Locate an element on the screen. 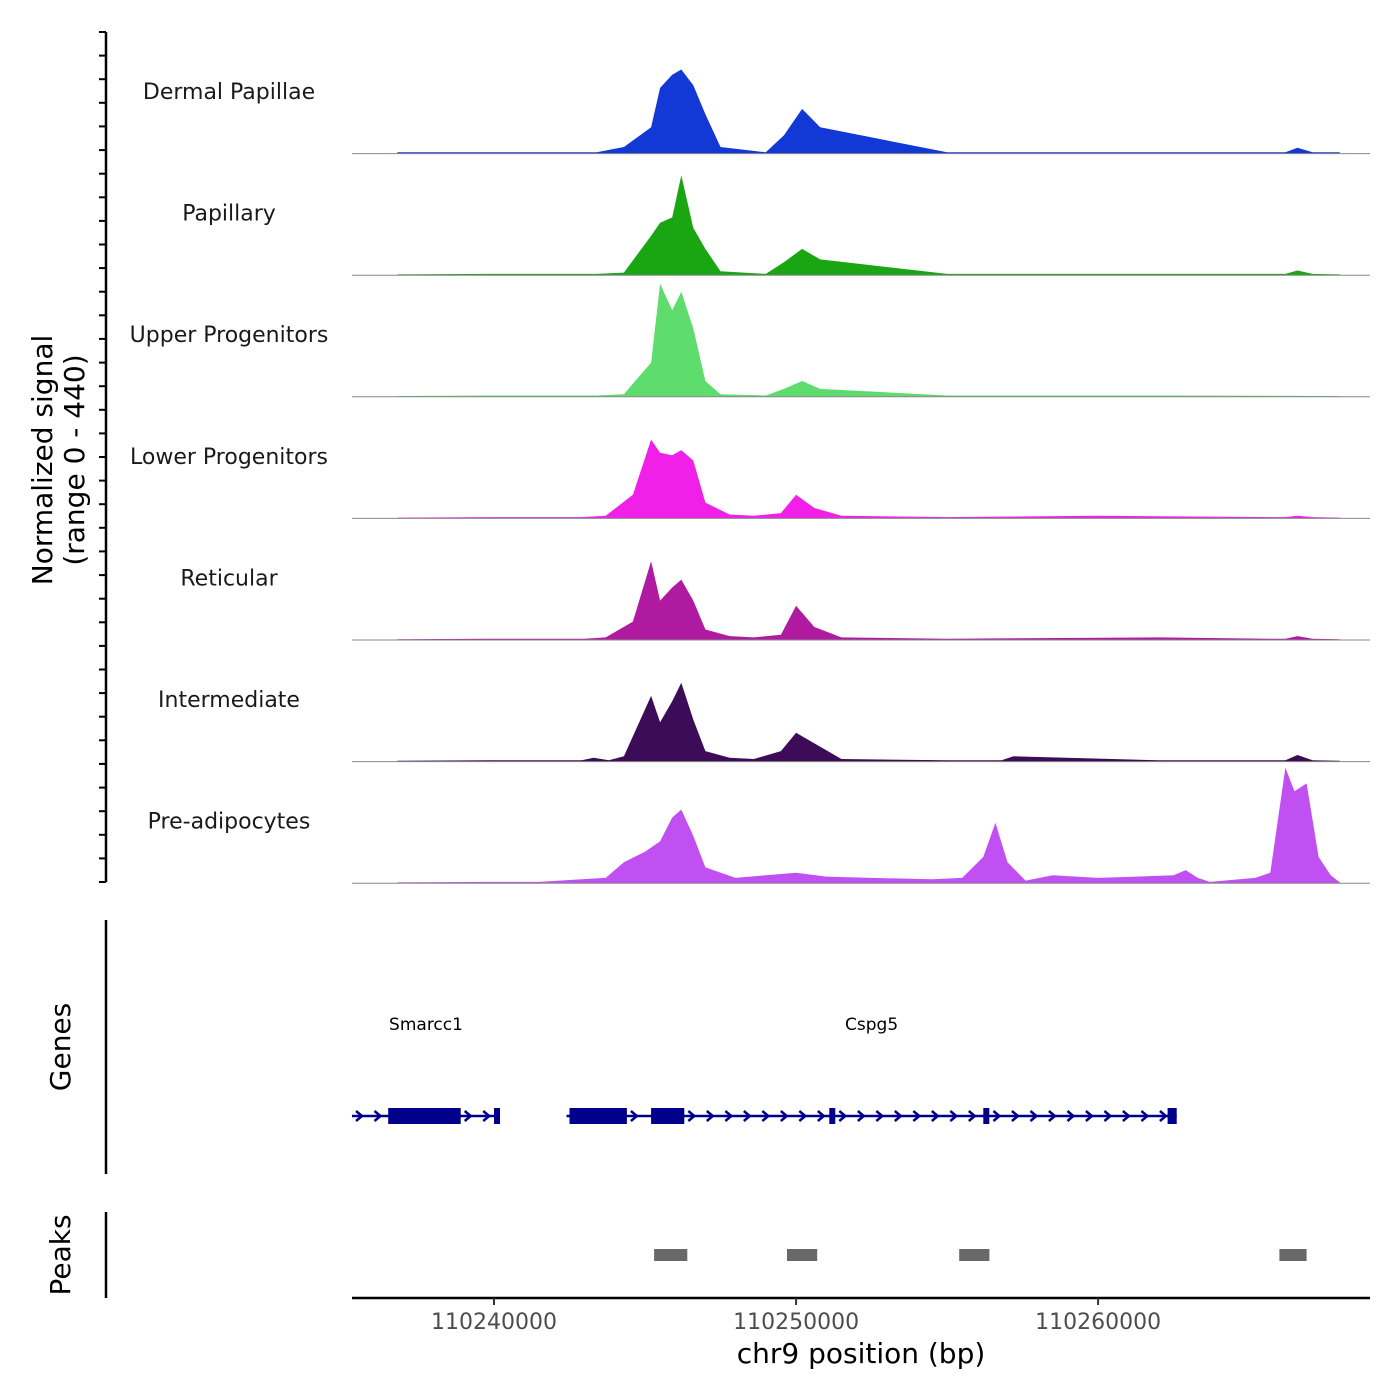  track-label: Dermal Papillae is located at coordinates (229, 92).